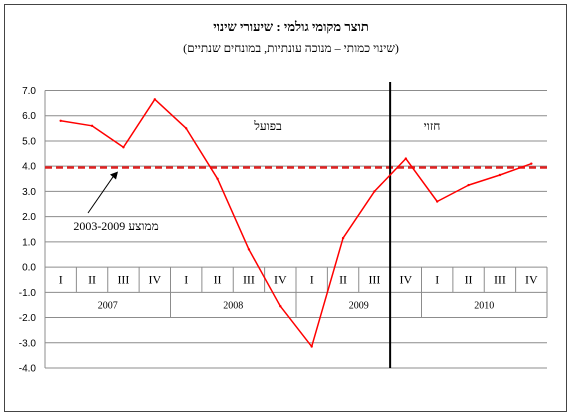  Describe the element at coordinates (114, 175) in the screenshot. I see `average-arrow-head` at that location.